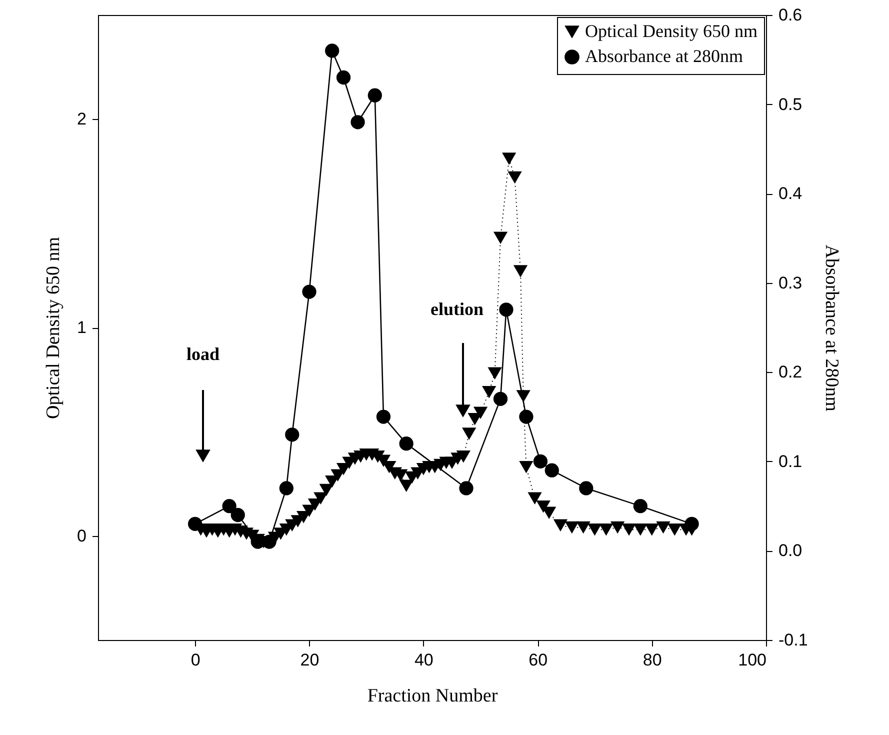 This screenshot has height=735, width=889. Describe the element at coordinates (195, 660) in the screenshot. I see `x-tick-label: 0` at that location.